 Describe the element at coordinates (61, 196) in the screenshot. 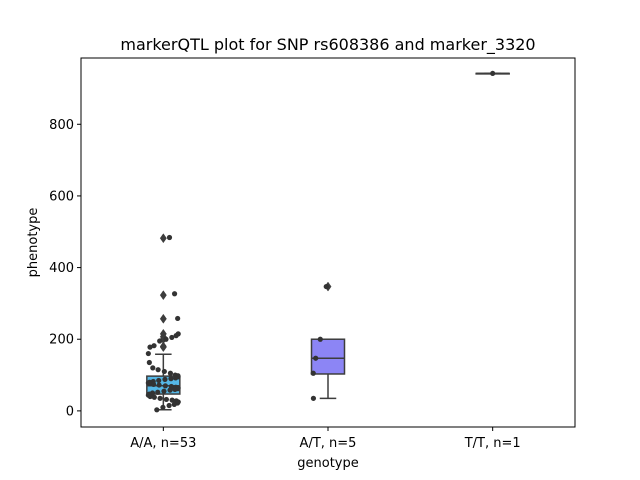

I see `y-tick-label: 600` at that location.